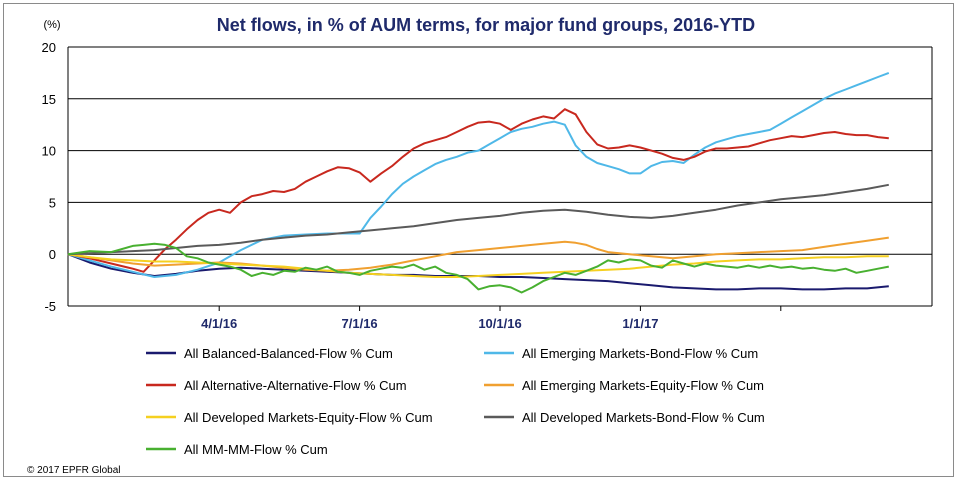  I want to click on y-tick-label: 20, so click(49, 47).